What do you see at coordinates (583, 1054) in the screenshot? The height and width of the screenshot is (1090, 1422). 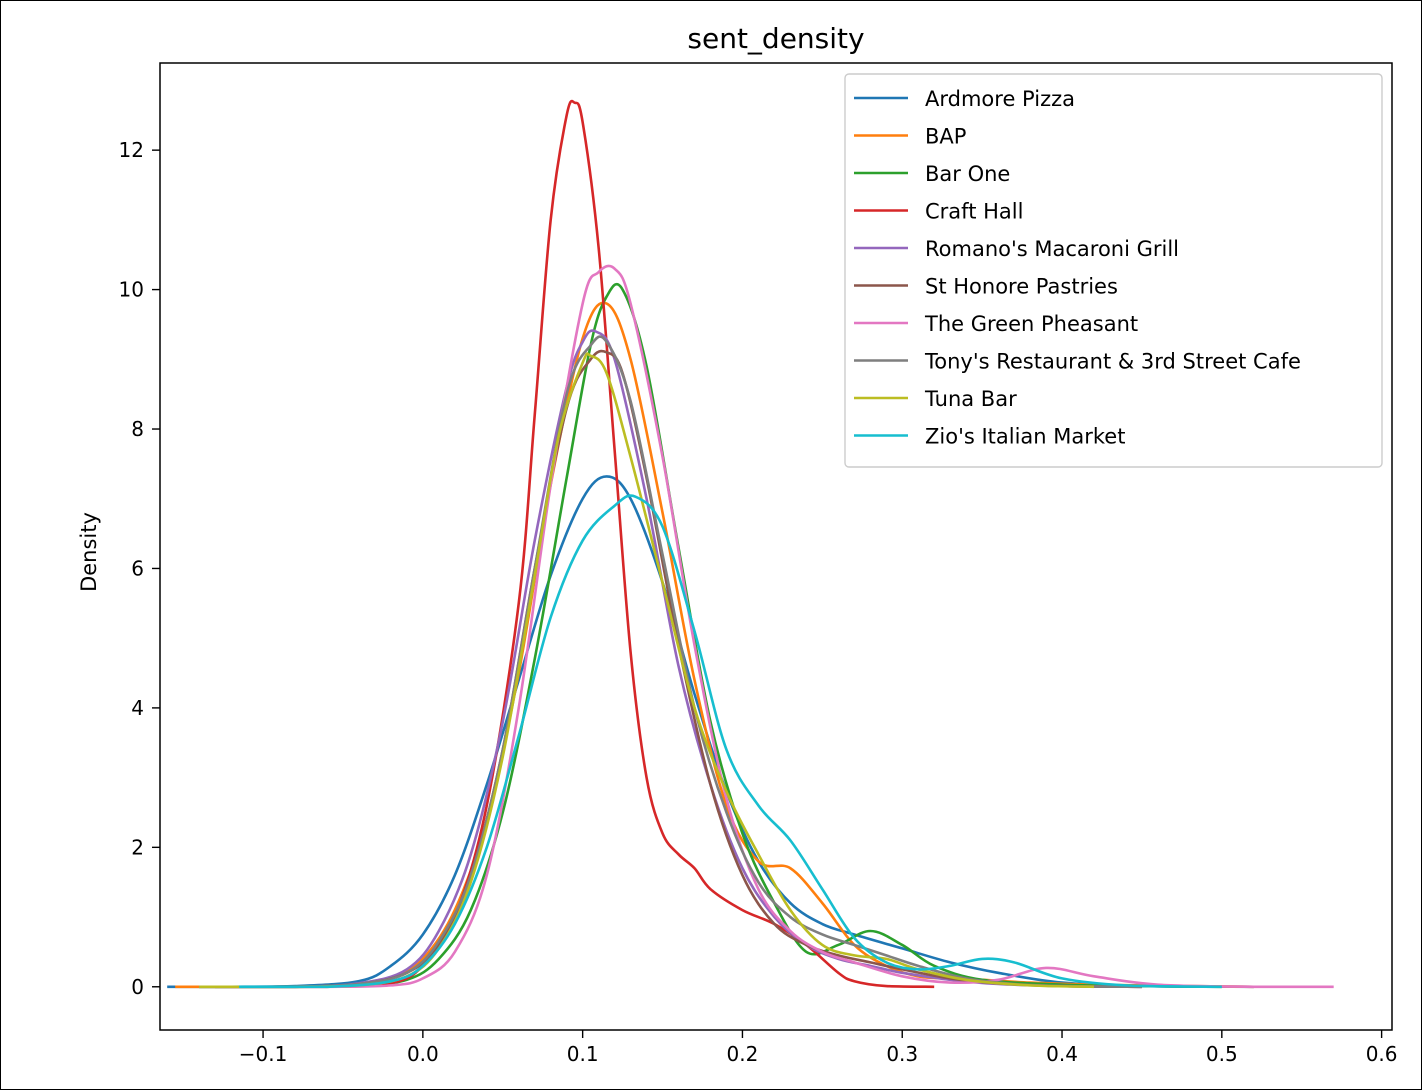 I see `x-tick-label: 0.1` at bounding box center [583, 1054].